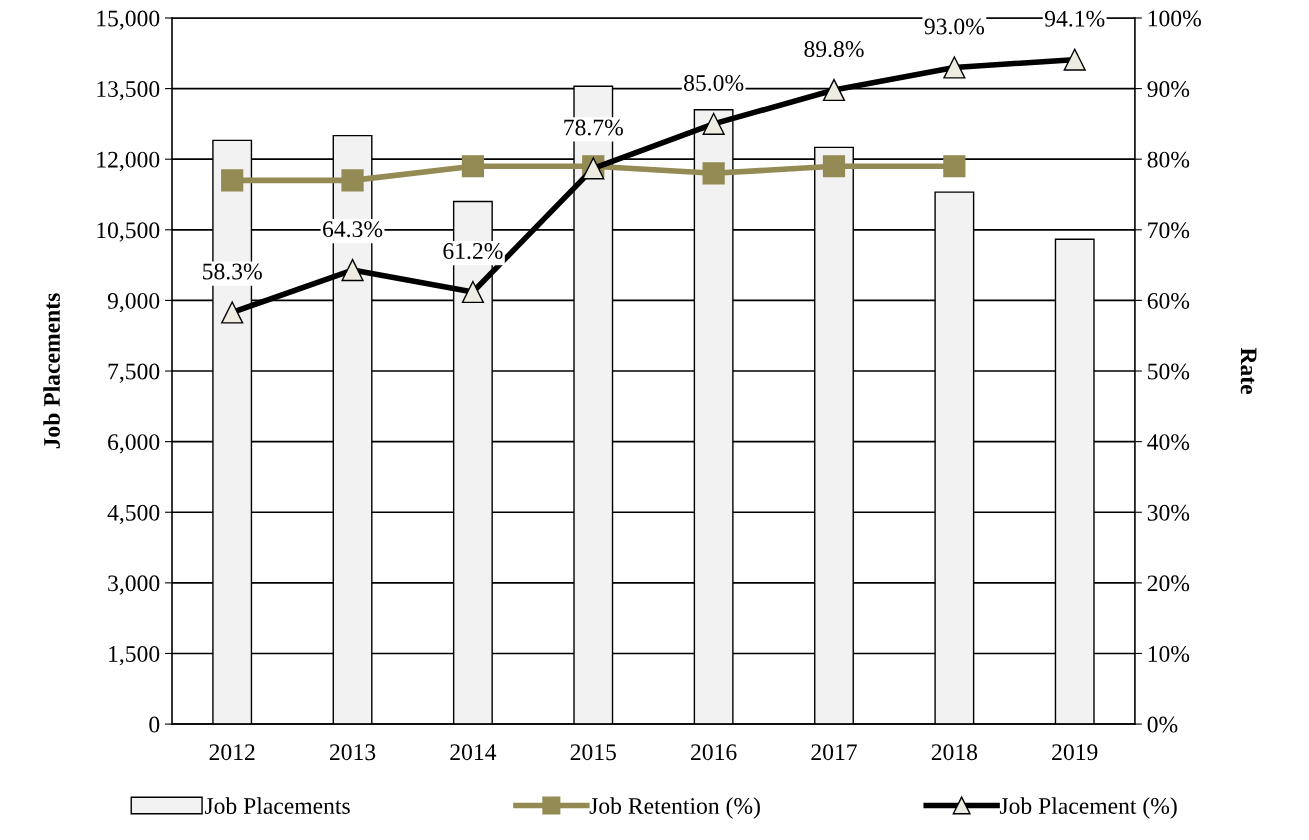 This screenshot has width=1309, height=840. Describe the element at coordinates (134, 373) in the screenshot. I see `y-tick-label: 7,500` at that location.